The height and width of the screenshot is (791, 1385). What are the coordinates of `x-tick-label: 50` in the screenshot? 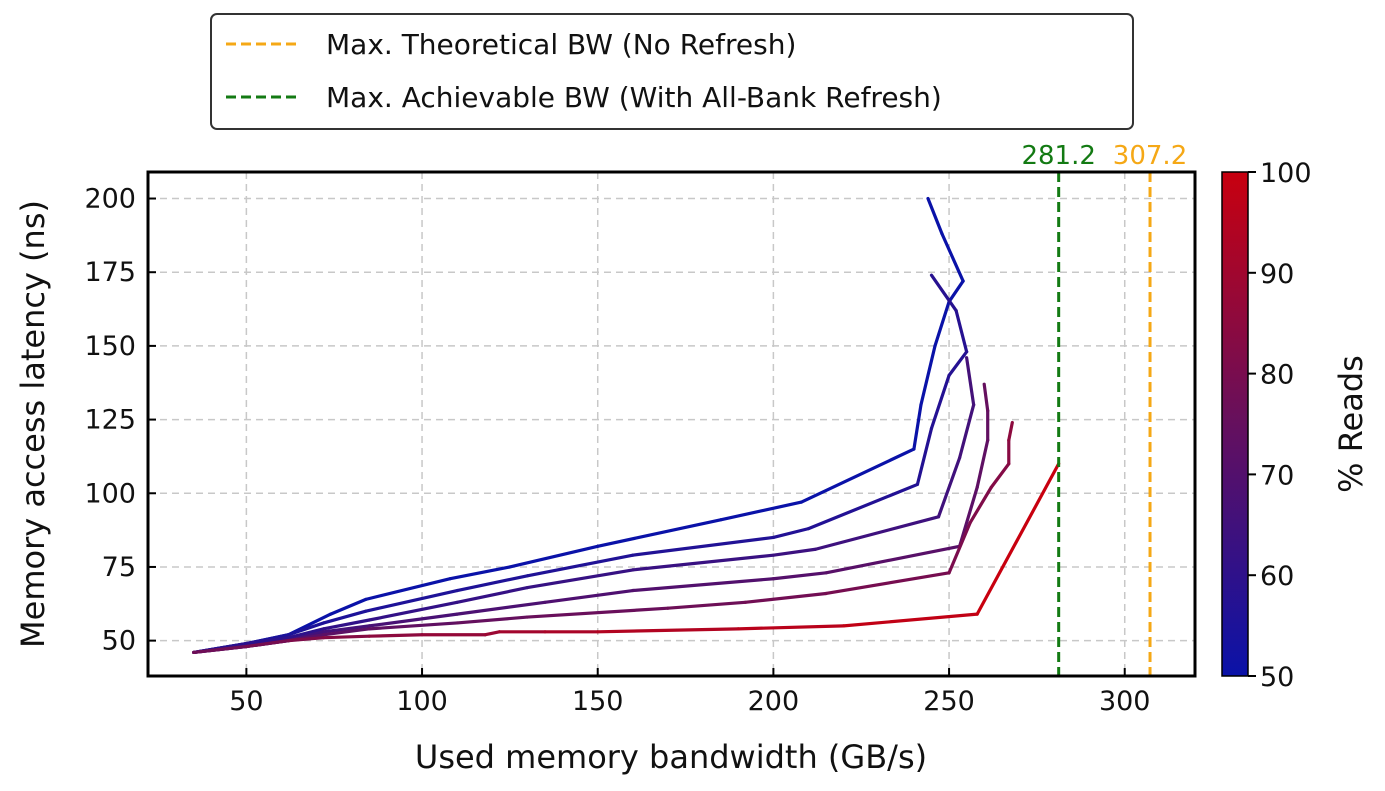 It's located at (246, 701).